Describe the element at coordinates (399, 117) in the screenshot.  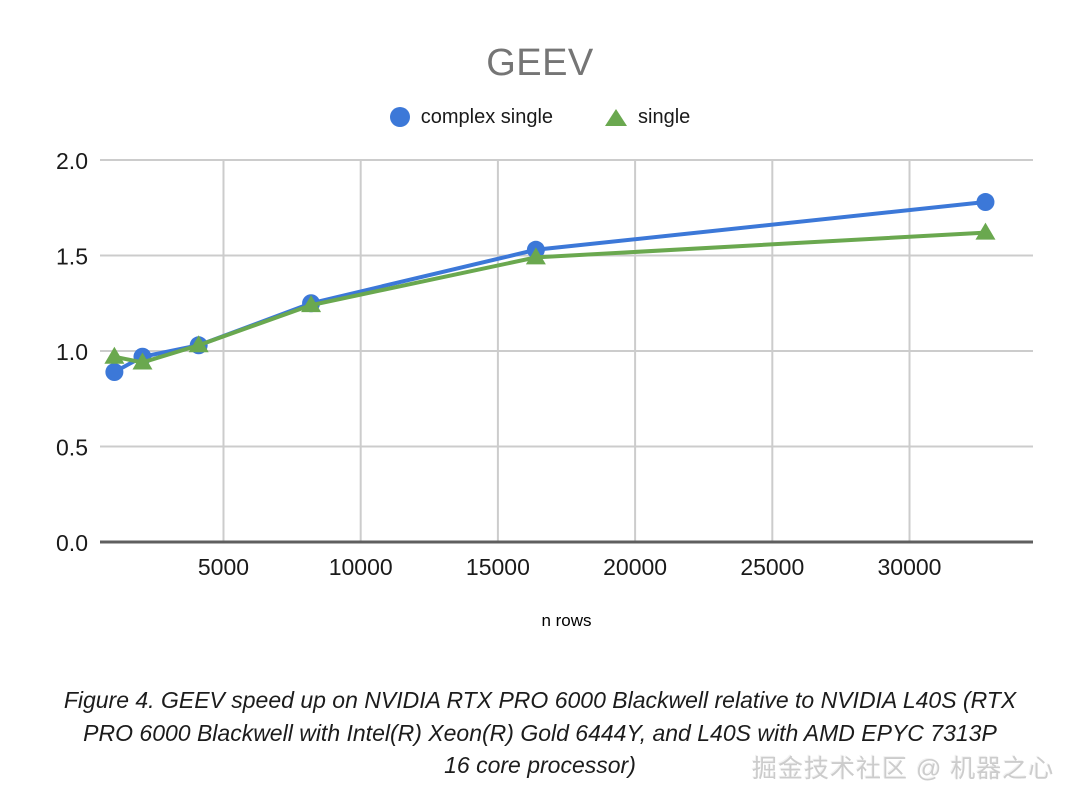
I see `circle-marker-icon` at that location.